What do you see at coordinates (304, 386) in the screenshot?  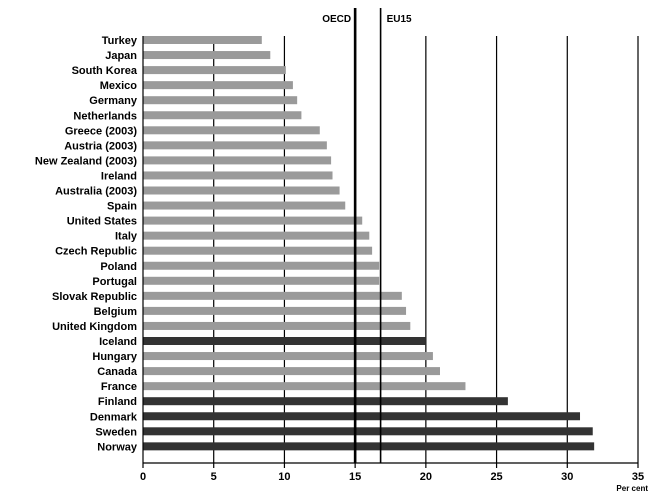 I see `bar-france` at bounding box center [304, 386].